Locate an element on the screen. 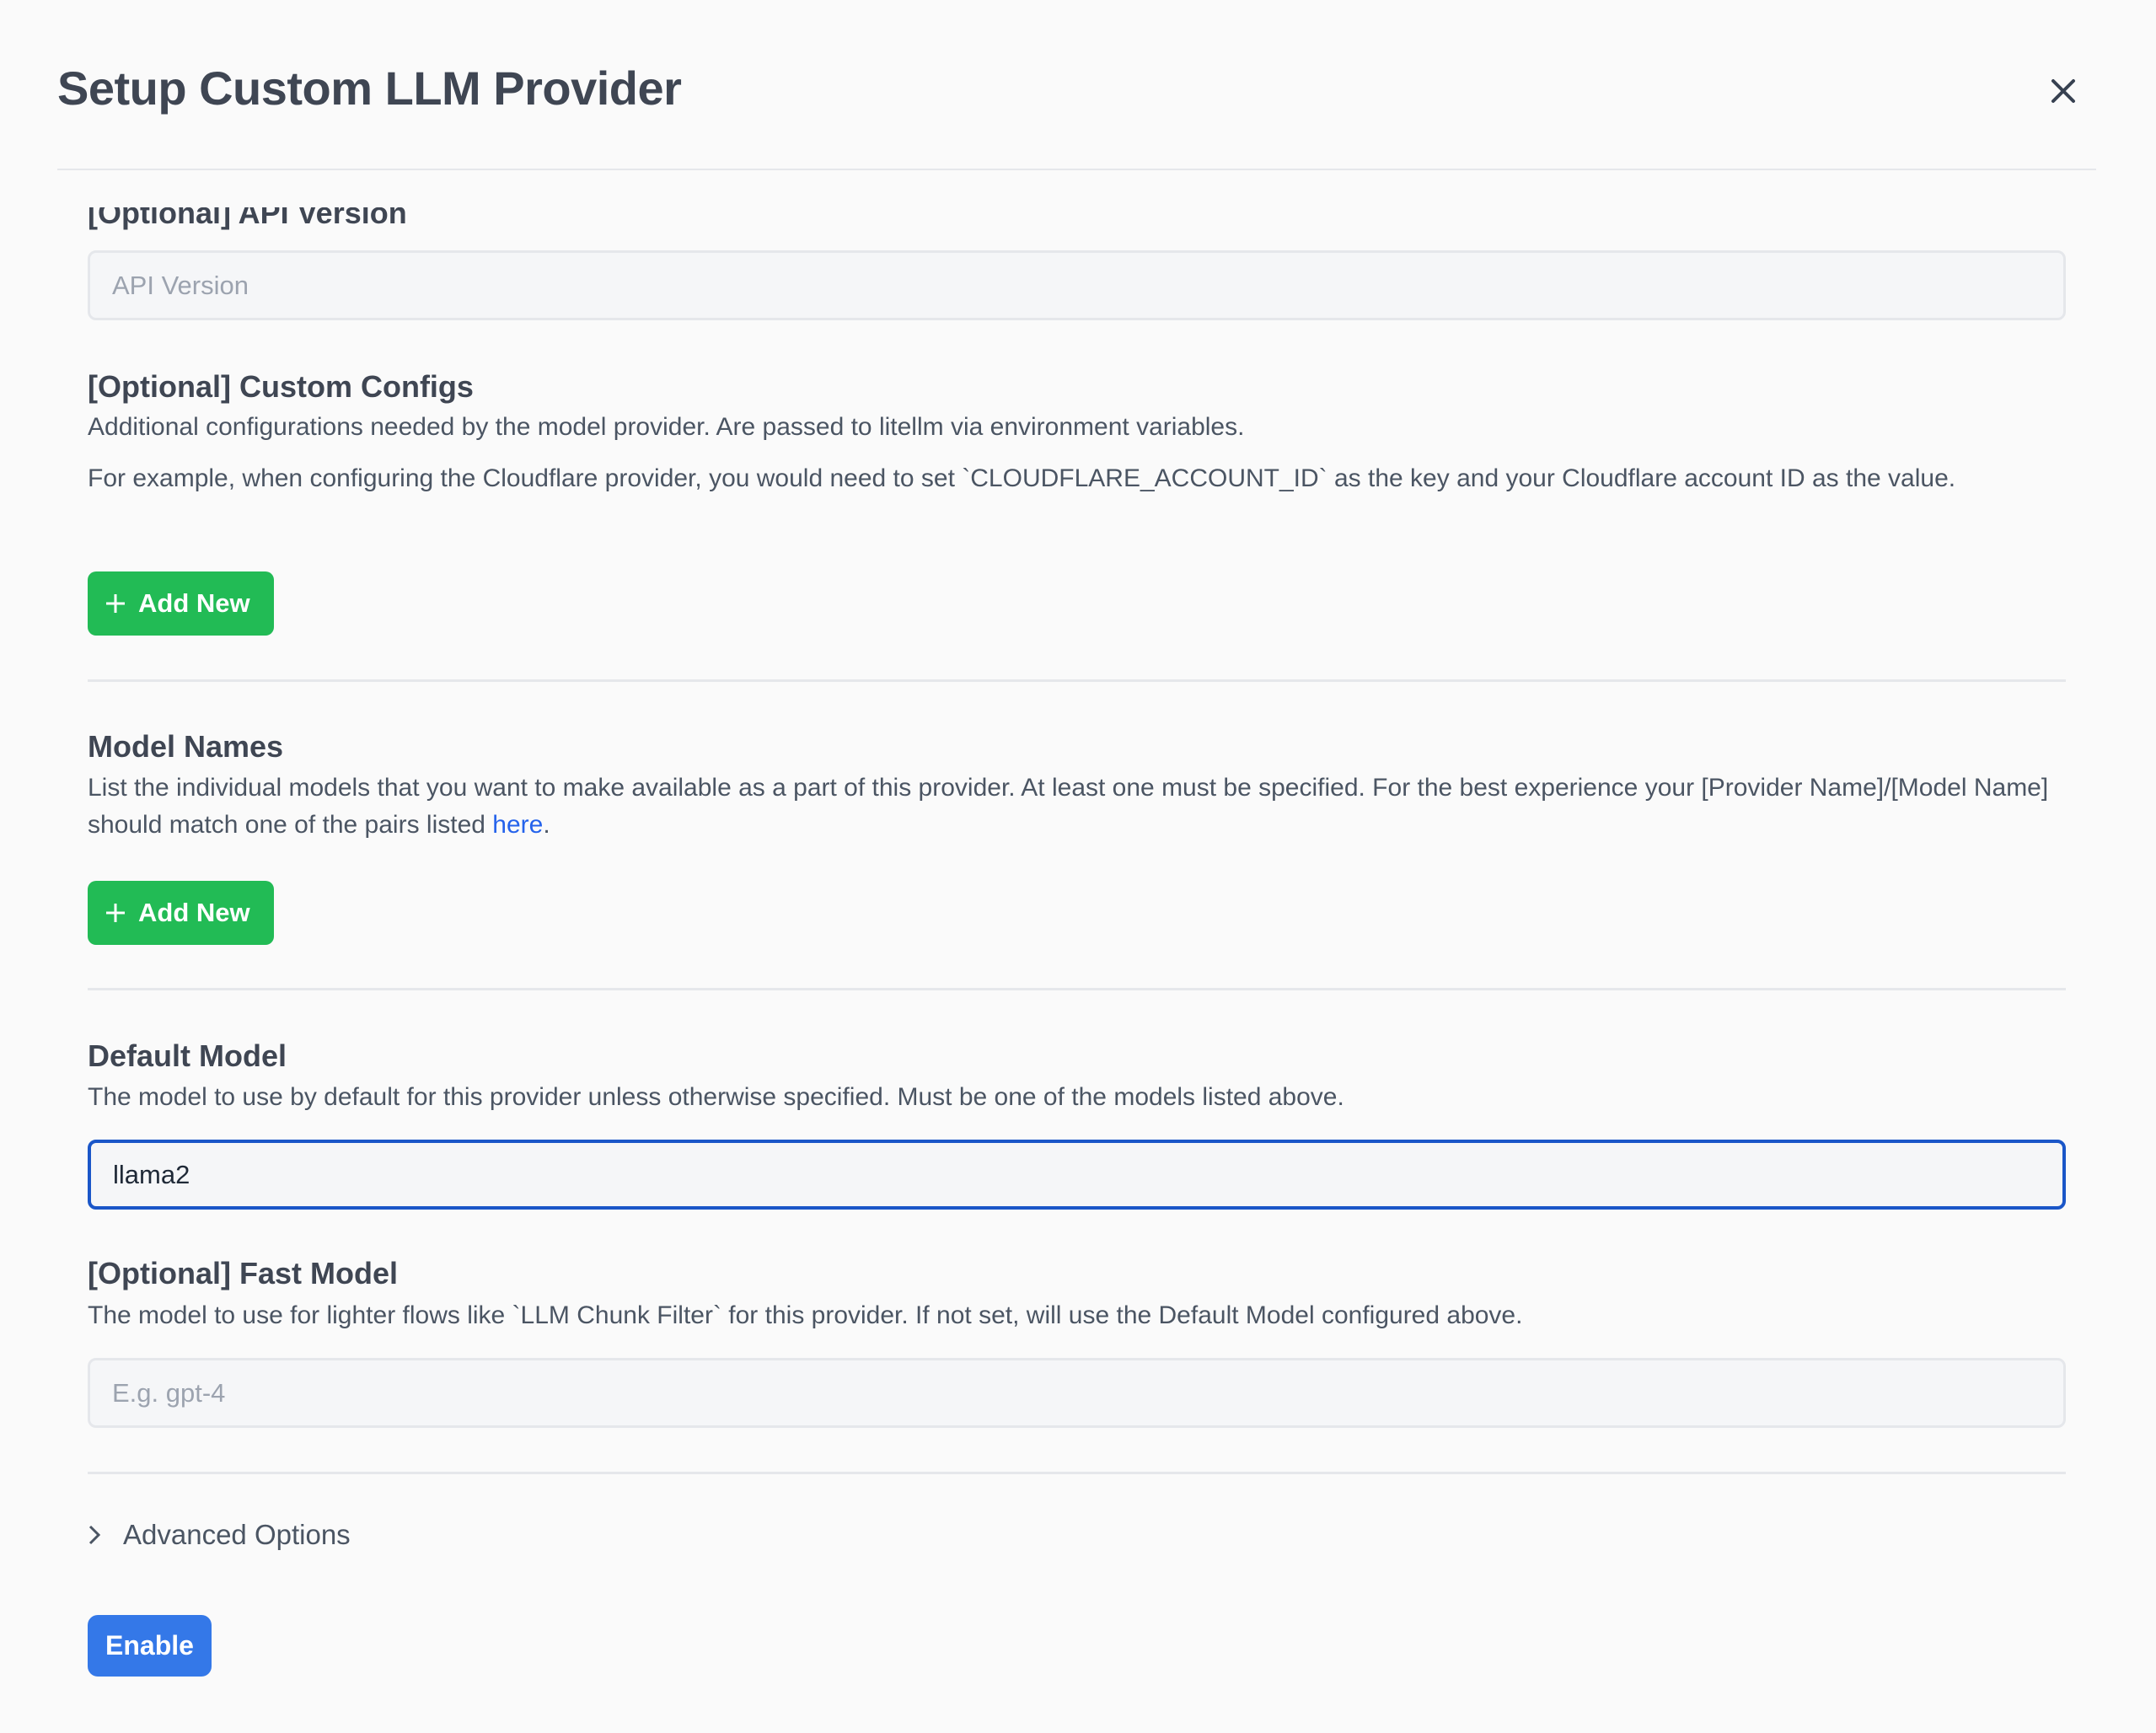 The width and height of the screenshot is (2156, 1733). fast-model-label: [Optional] Fast Model is located at coordinates (243, 1273).